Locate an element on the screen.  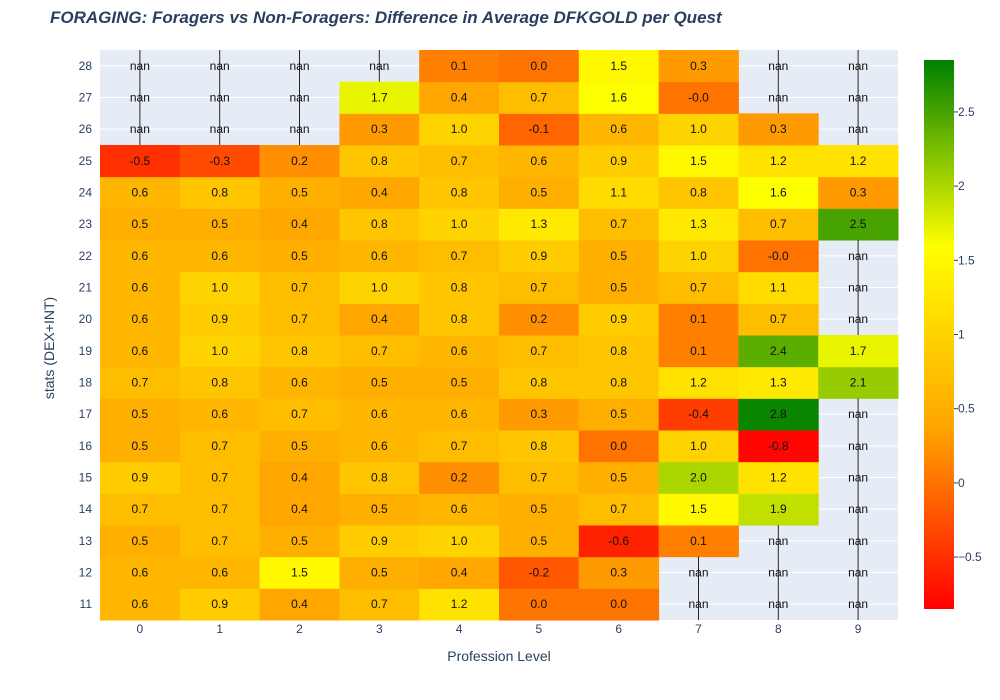
cell-value-label: 0.2 is located at coordinates (539, 319).